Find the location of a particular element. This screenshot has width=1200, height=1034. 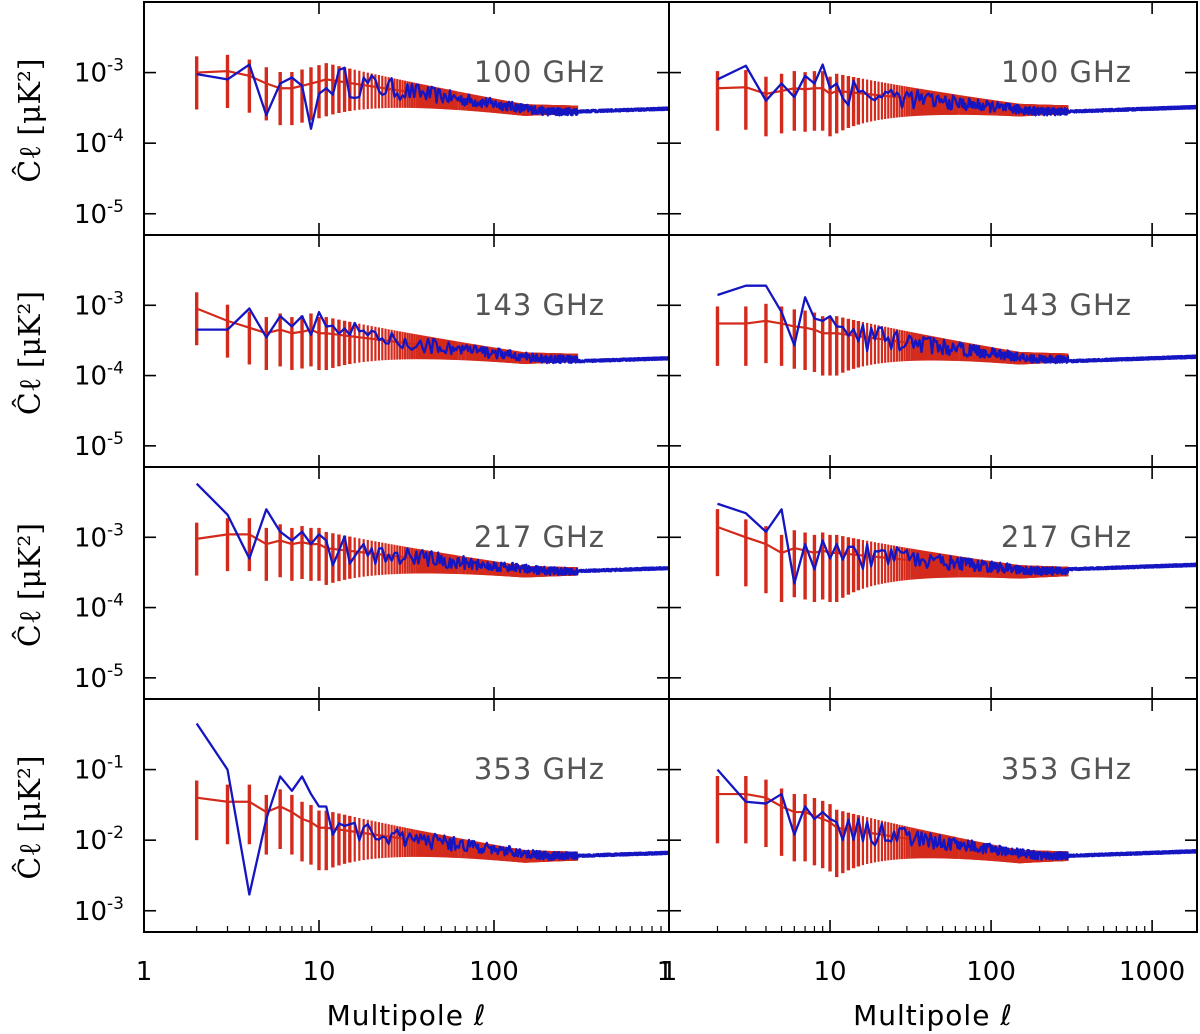

panel-2-0: 217 GHz is located at coordinates (431, 533).